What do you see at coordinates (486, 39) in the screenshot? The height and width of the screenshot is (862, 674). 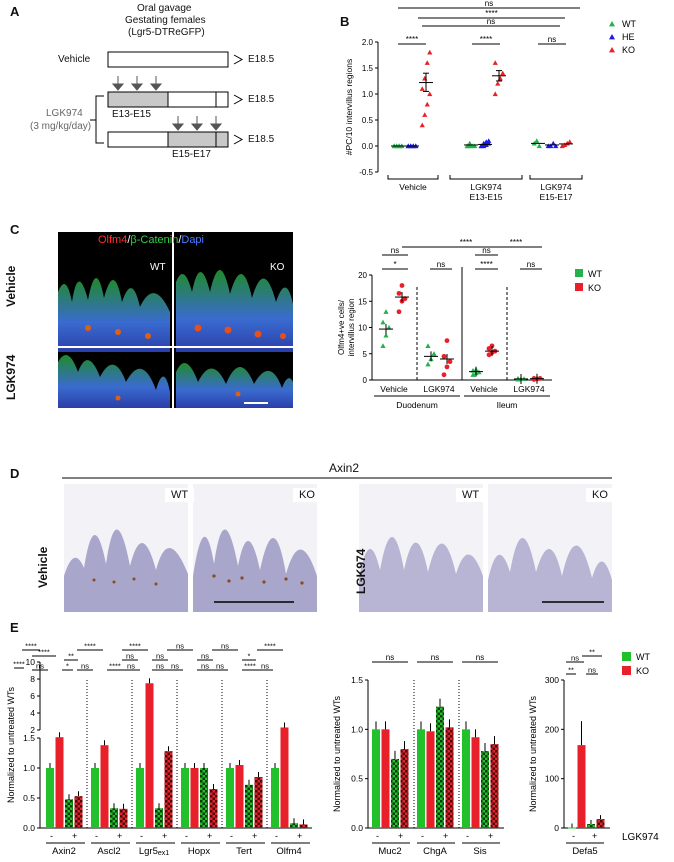 I see `b-sig-label: ****` at bounding box center [486, 39].